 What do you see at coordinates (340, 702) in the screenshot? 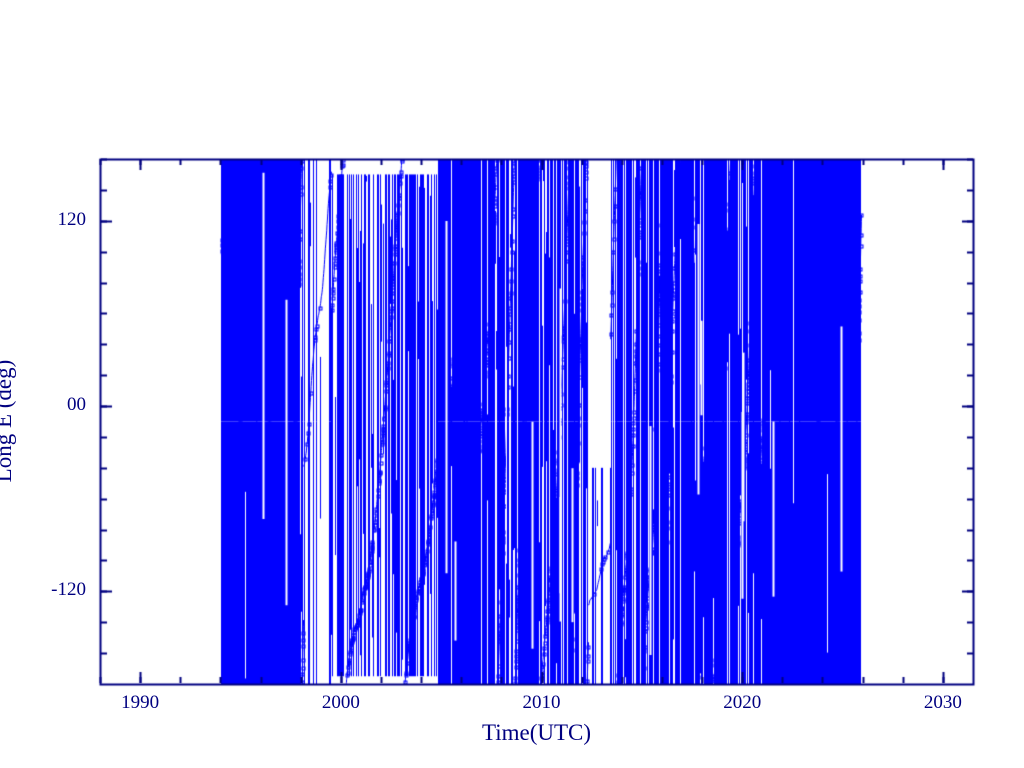
I see `x-axis-tick-label-2000: 2000` at bounding box center [340, 702].